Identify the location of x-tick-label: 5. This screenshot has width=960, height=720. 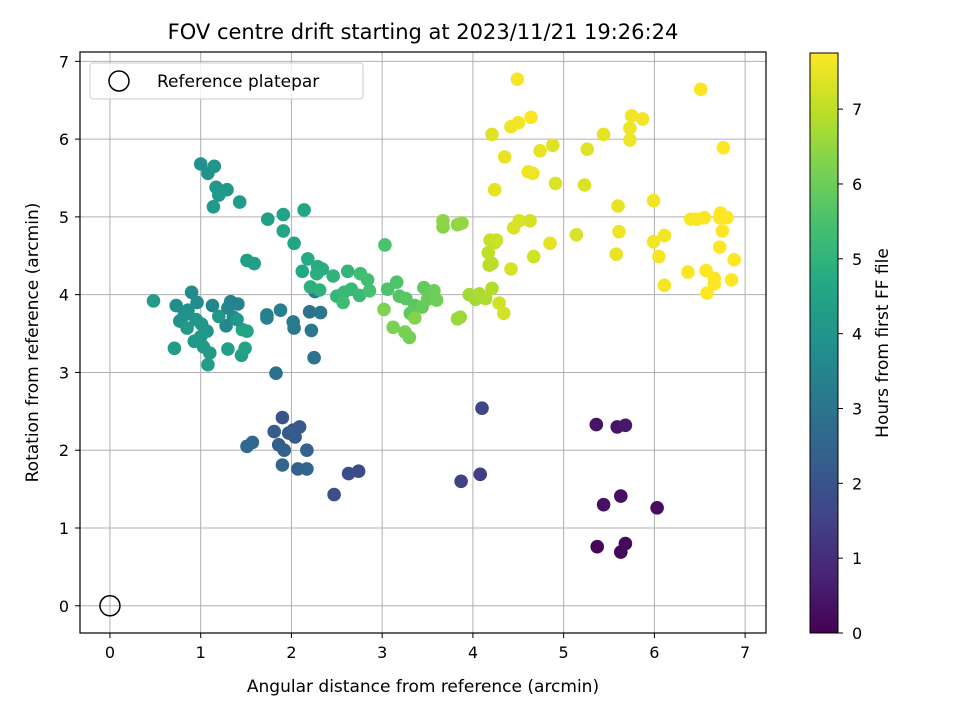
(564, 652).